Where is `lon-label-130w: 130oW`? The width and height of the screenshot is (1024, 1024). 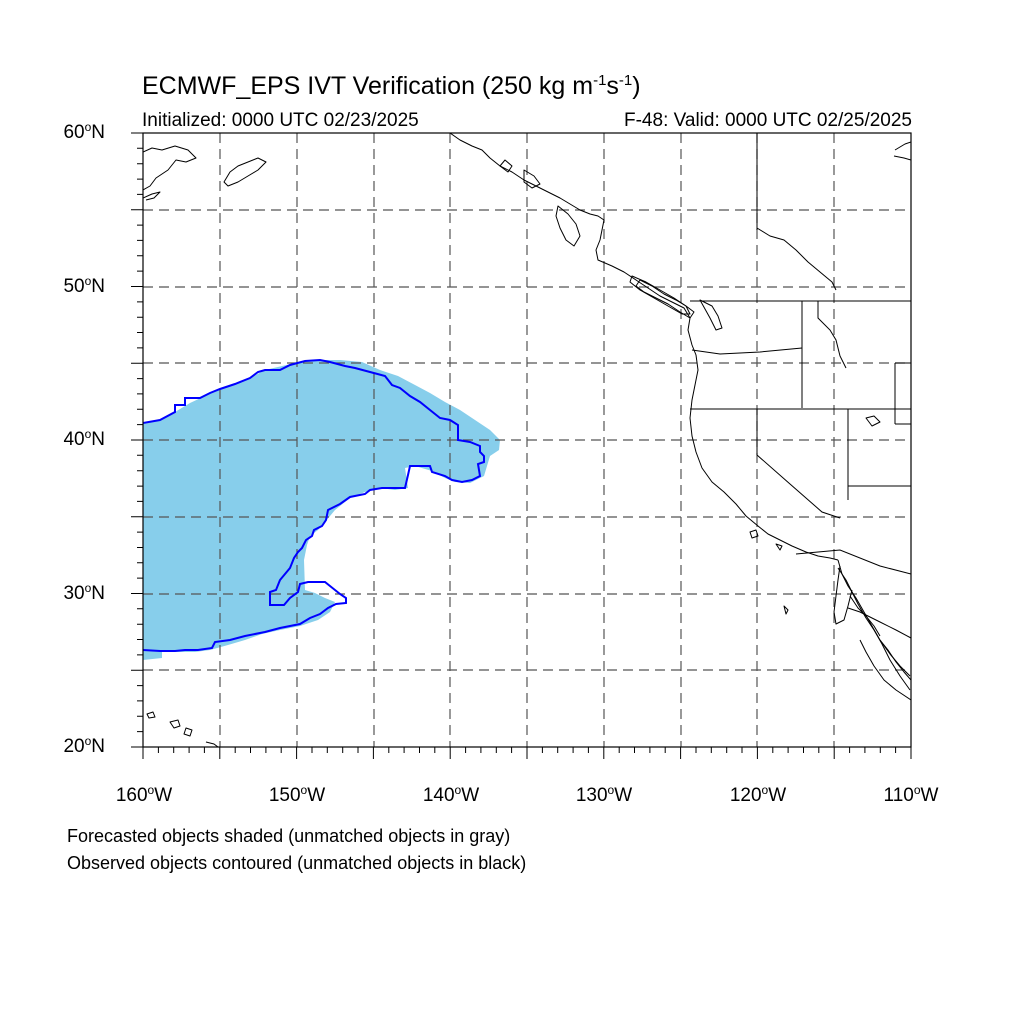 lon-label-130w: 130oW is located at coordinates (604, 794).